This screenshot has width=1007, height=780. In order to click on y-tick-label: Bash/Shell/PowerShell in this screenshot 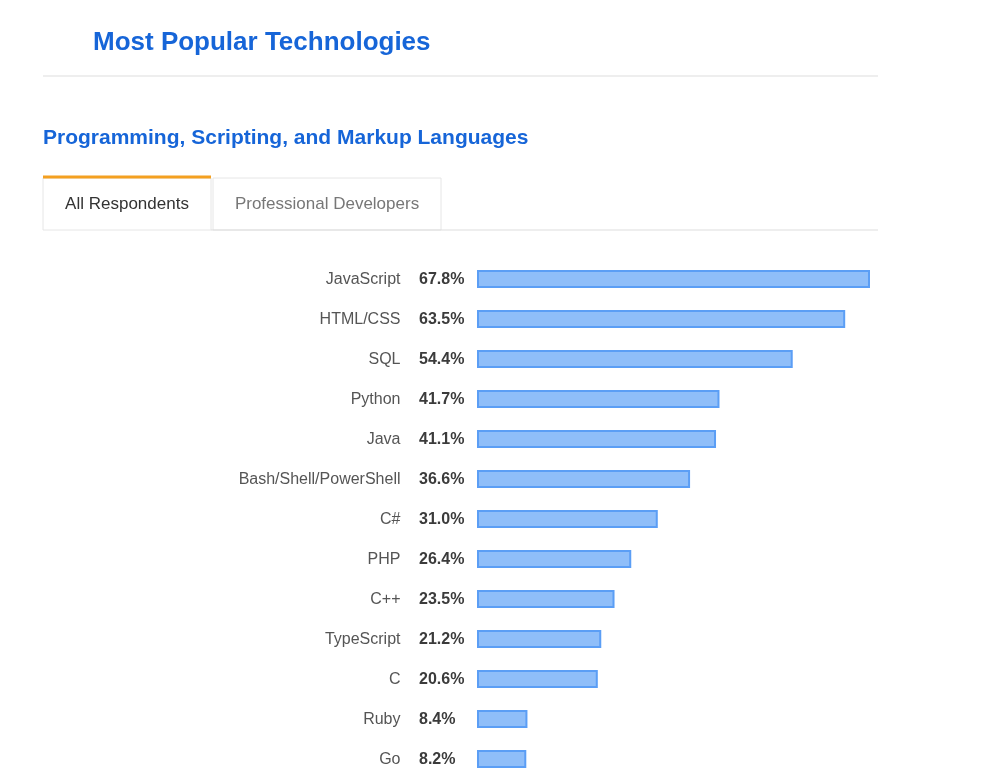, I will do `click(319, 478)`.